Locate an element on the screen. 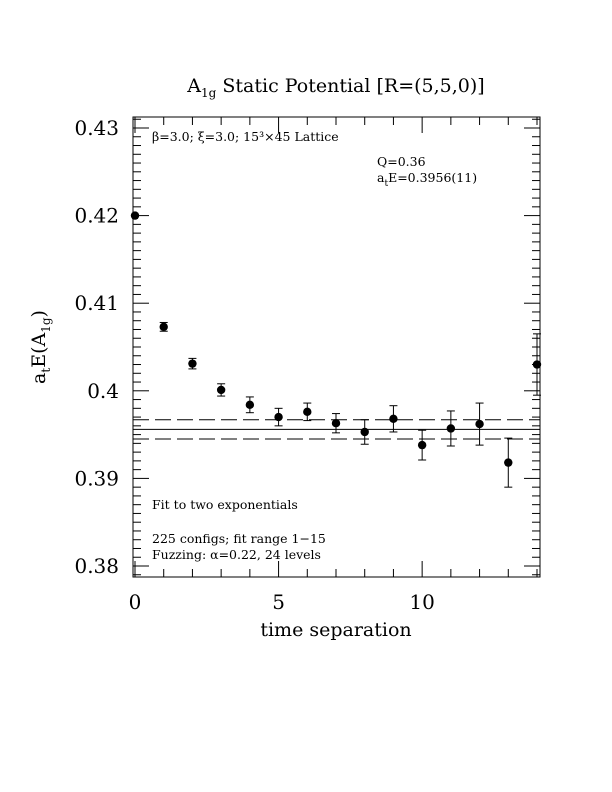  svg-text: atE(A1g) is located at coordinates (40, 347).